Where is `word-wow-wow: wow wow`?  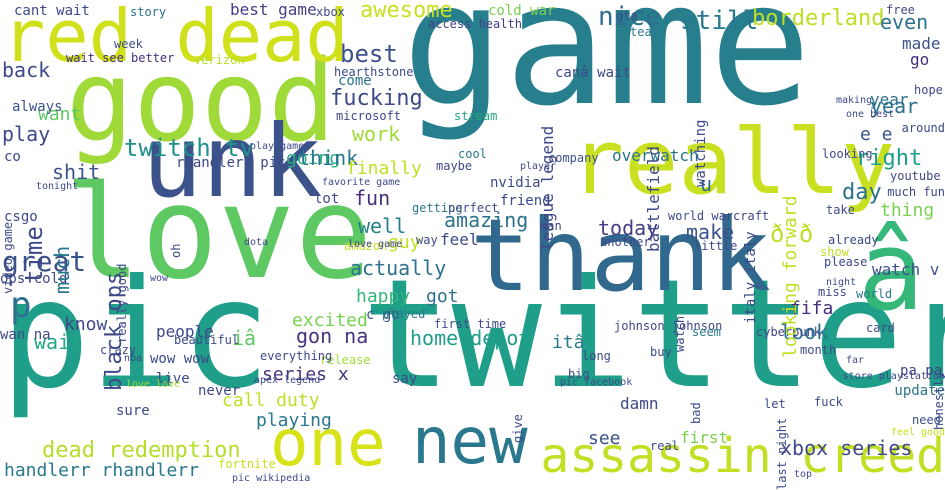 word-wow-wow: wow wow is located at coordinates (180, 359).